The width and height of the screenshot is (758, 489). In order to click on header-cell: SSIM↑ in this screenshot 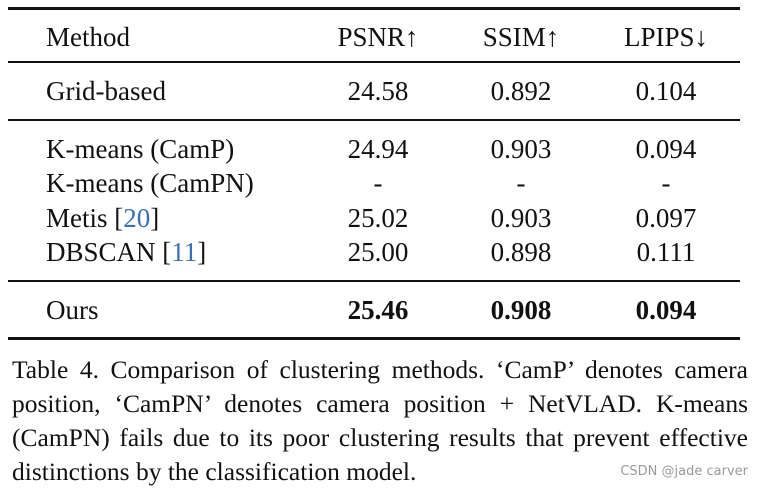, I will do `click(521, 37)`.